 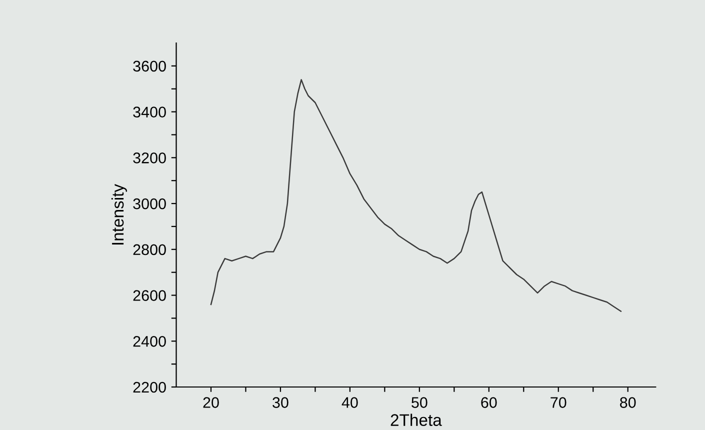 I want to click on x-tick-label: 50, so click(x=420, y=402).